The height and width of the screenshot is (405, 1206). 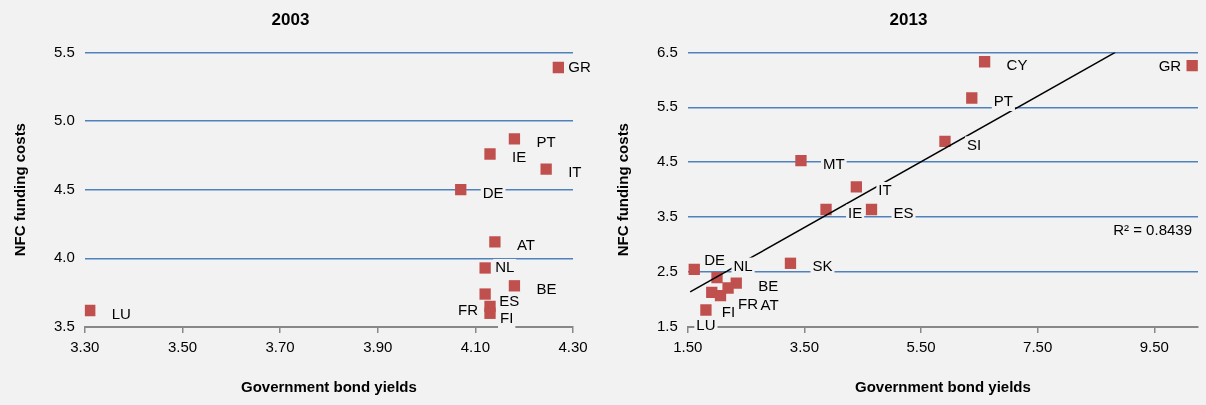 What do you see at coordinates (833, 163) in the screenshot?
I see `annotation: MT` at bounding box center [833, 163].